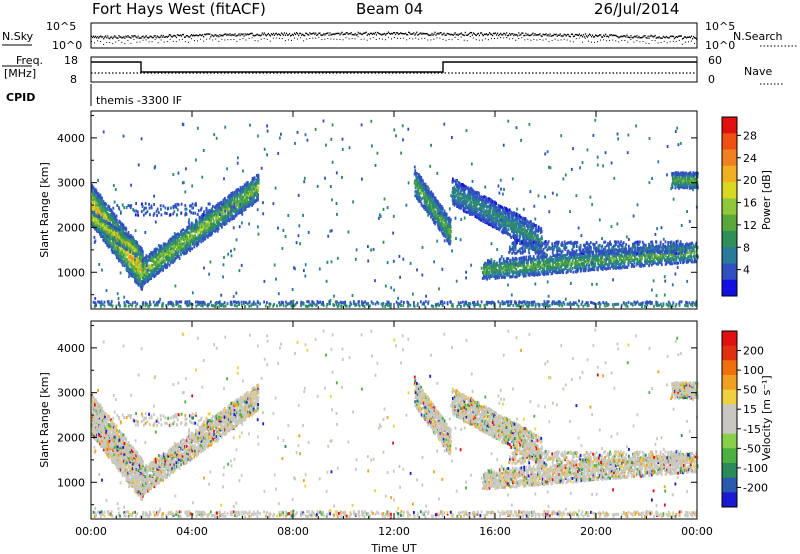 This screenshot has width=800, height=554. Describe the element at coordinates (758, 36) in the screenshot. I see `nsearch-label: N.Search` at that location.